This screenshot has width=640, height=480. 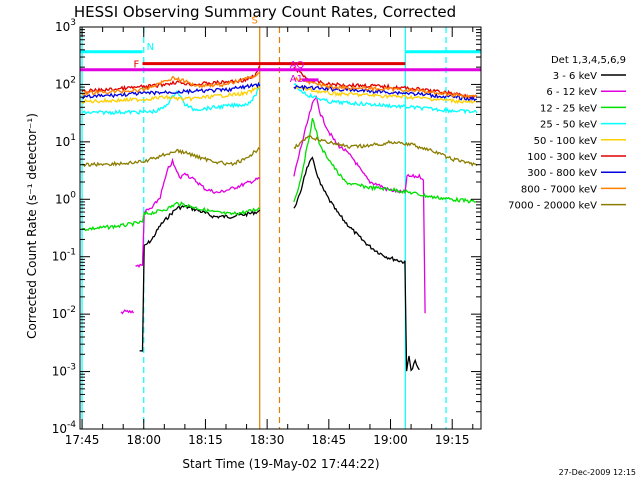 I want to click on flag-label-3: AQ, so click(x=297, y=65).